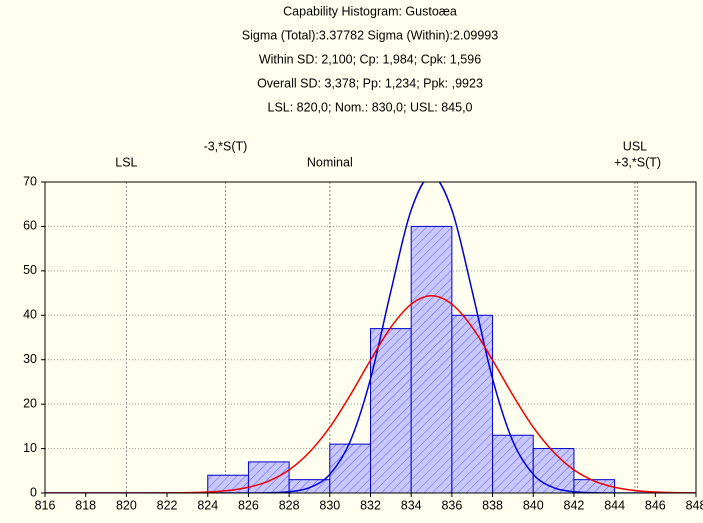 The image size is (703, 523). What do you see at coordinates (411, 505) in the screenshot?
I see `x-tick-label: 834` at bounding box center [411, 505].